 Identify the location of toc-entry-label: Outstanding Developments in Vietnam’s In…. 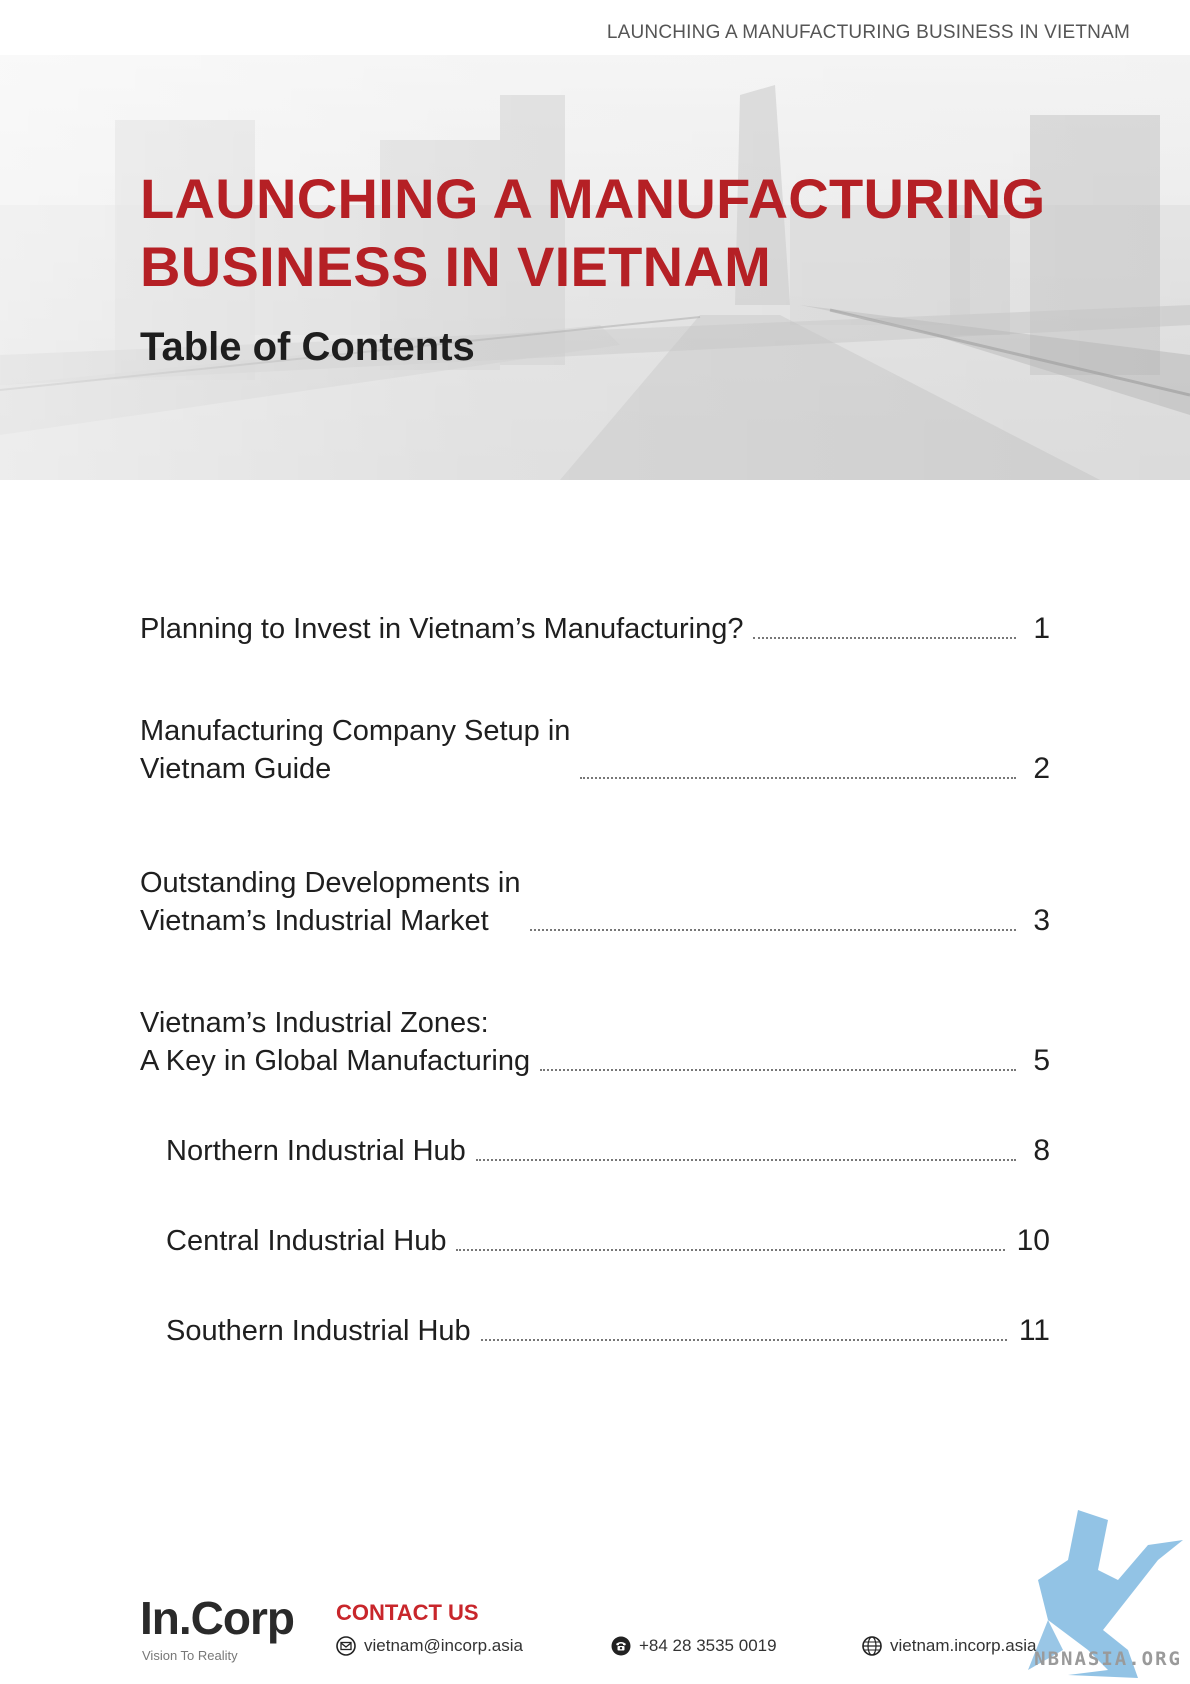
(330, 902).